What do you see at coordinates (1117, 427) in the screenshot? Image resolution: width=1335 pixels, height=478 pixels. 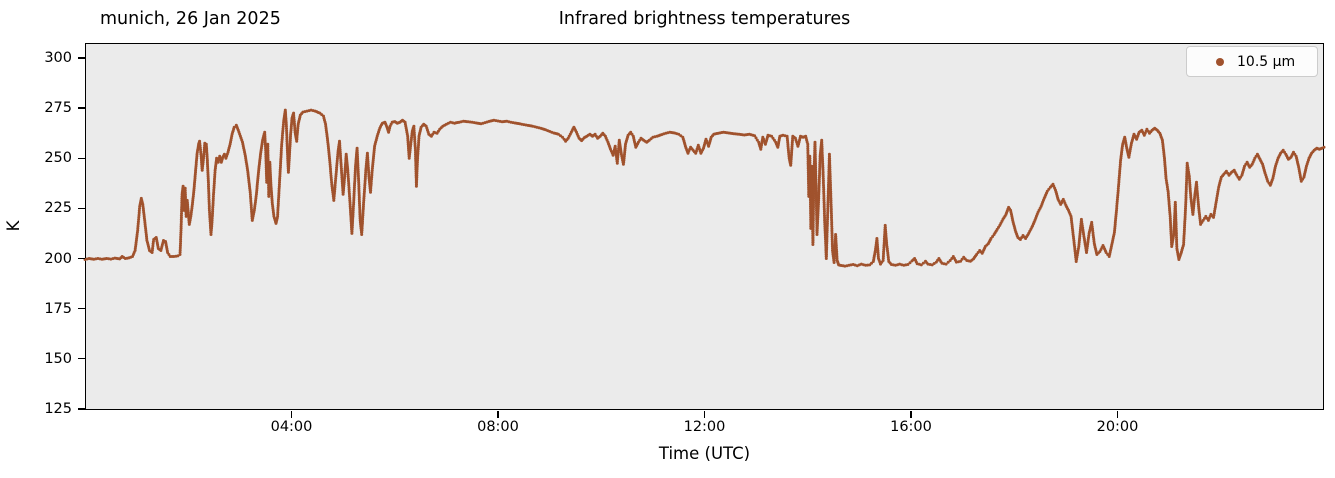 I see `x-tick-label: 20:00` at bounding box center [1117, 427].